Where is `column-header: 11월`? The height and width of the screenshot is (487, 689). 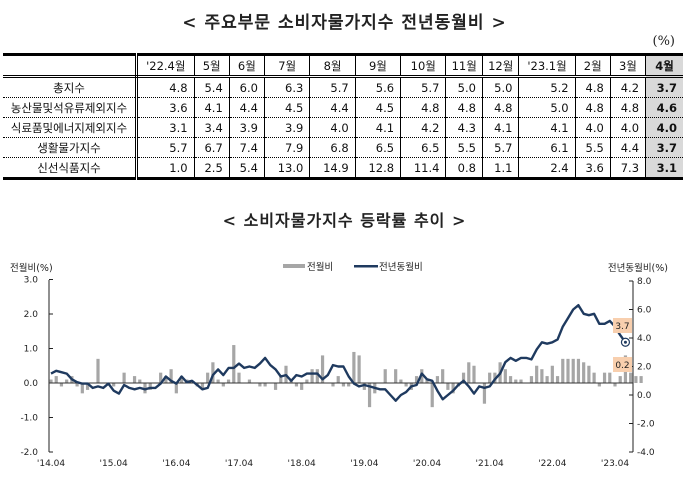
column-header: 11월 is located at coordinates (464, 66).